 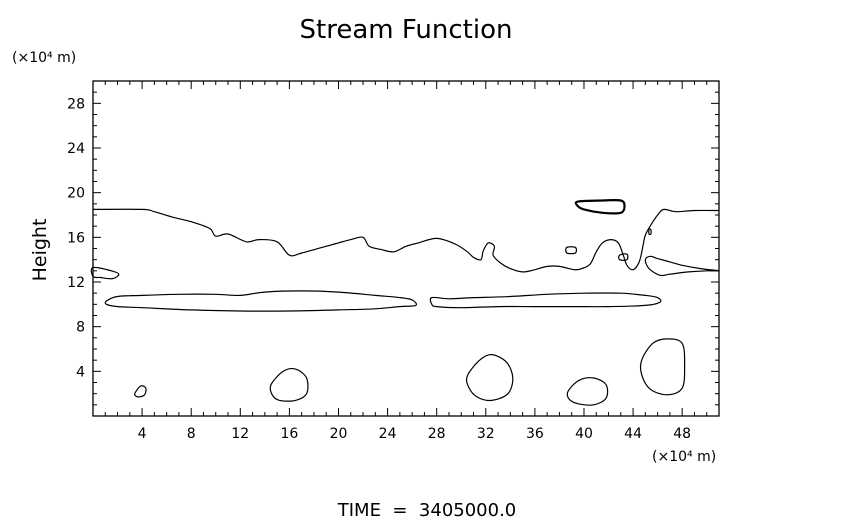 What do you see at coordinates (600, 206) in the screenshot?
I see `contour-cell-upper-right` at bounding box center [600, 206].